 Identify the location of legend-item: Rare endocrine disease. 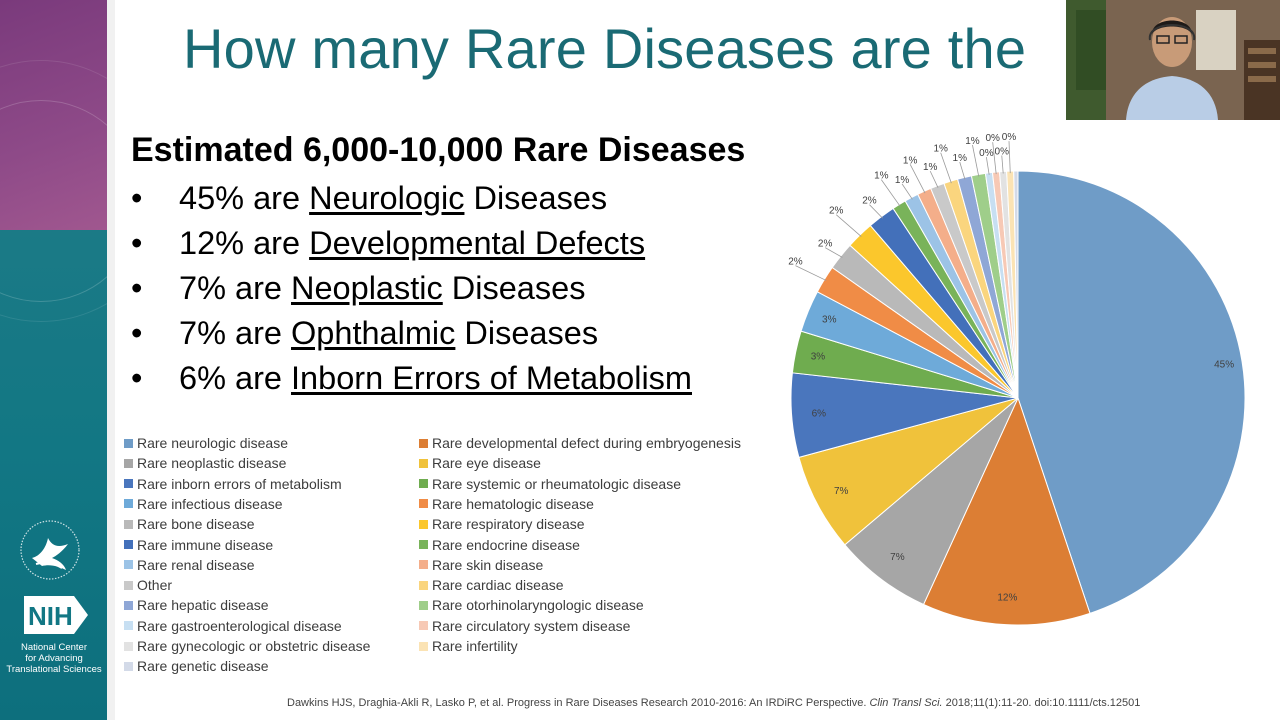
(499, 545).